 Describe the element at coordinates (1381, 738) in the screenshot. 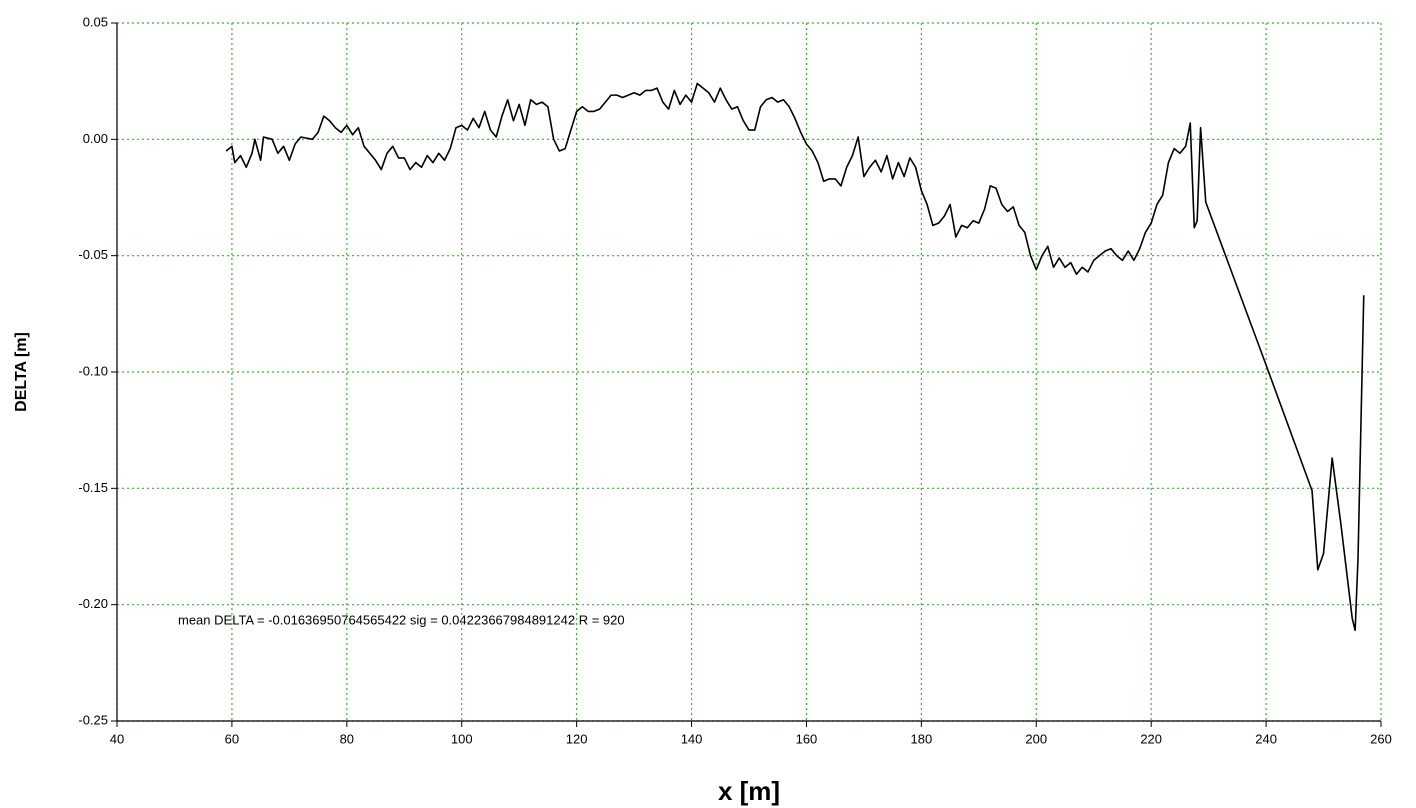

I see `x-tick-label: 260` at that location.